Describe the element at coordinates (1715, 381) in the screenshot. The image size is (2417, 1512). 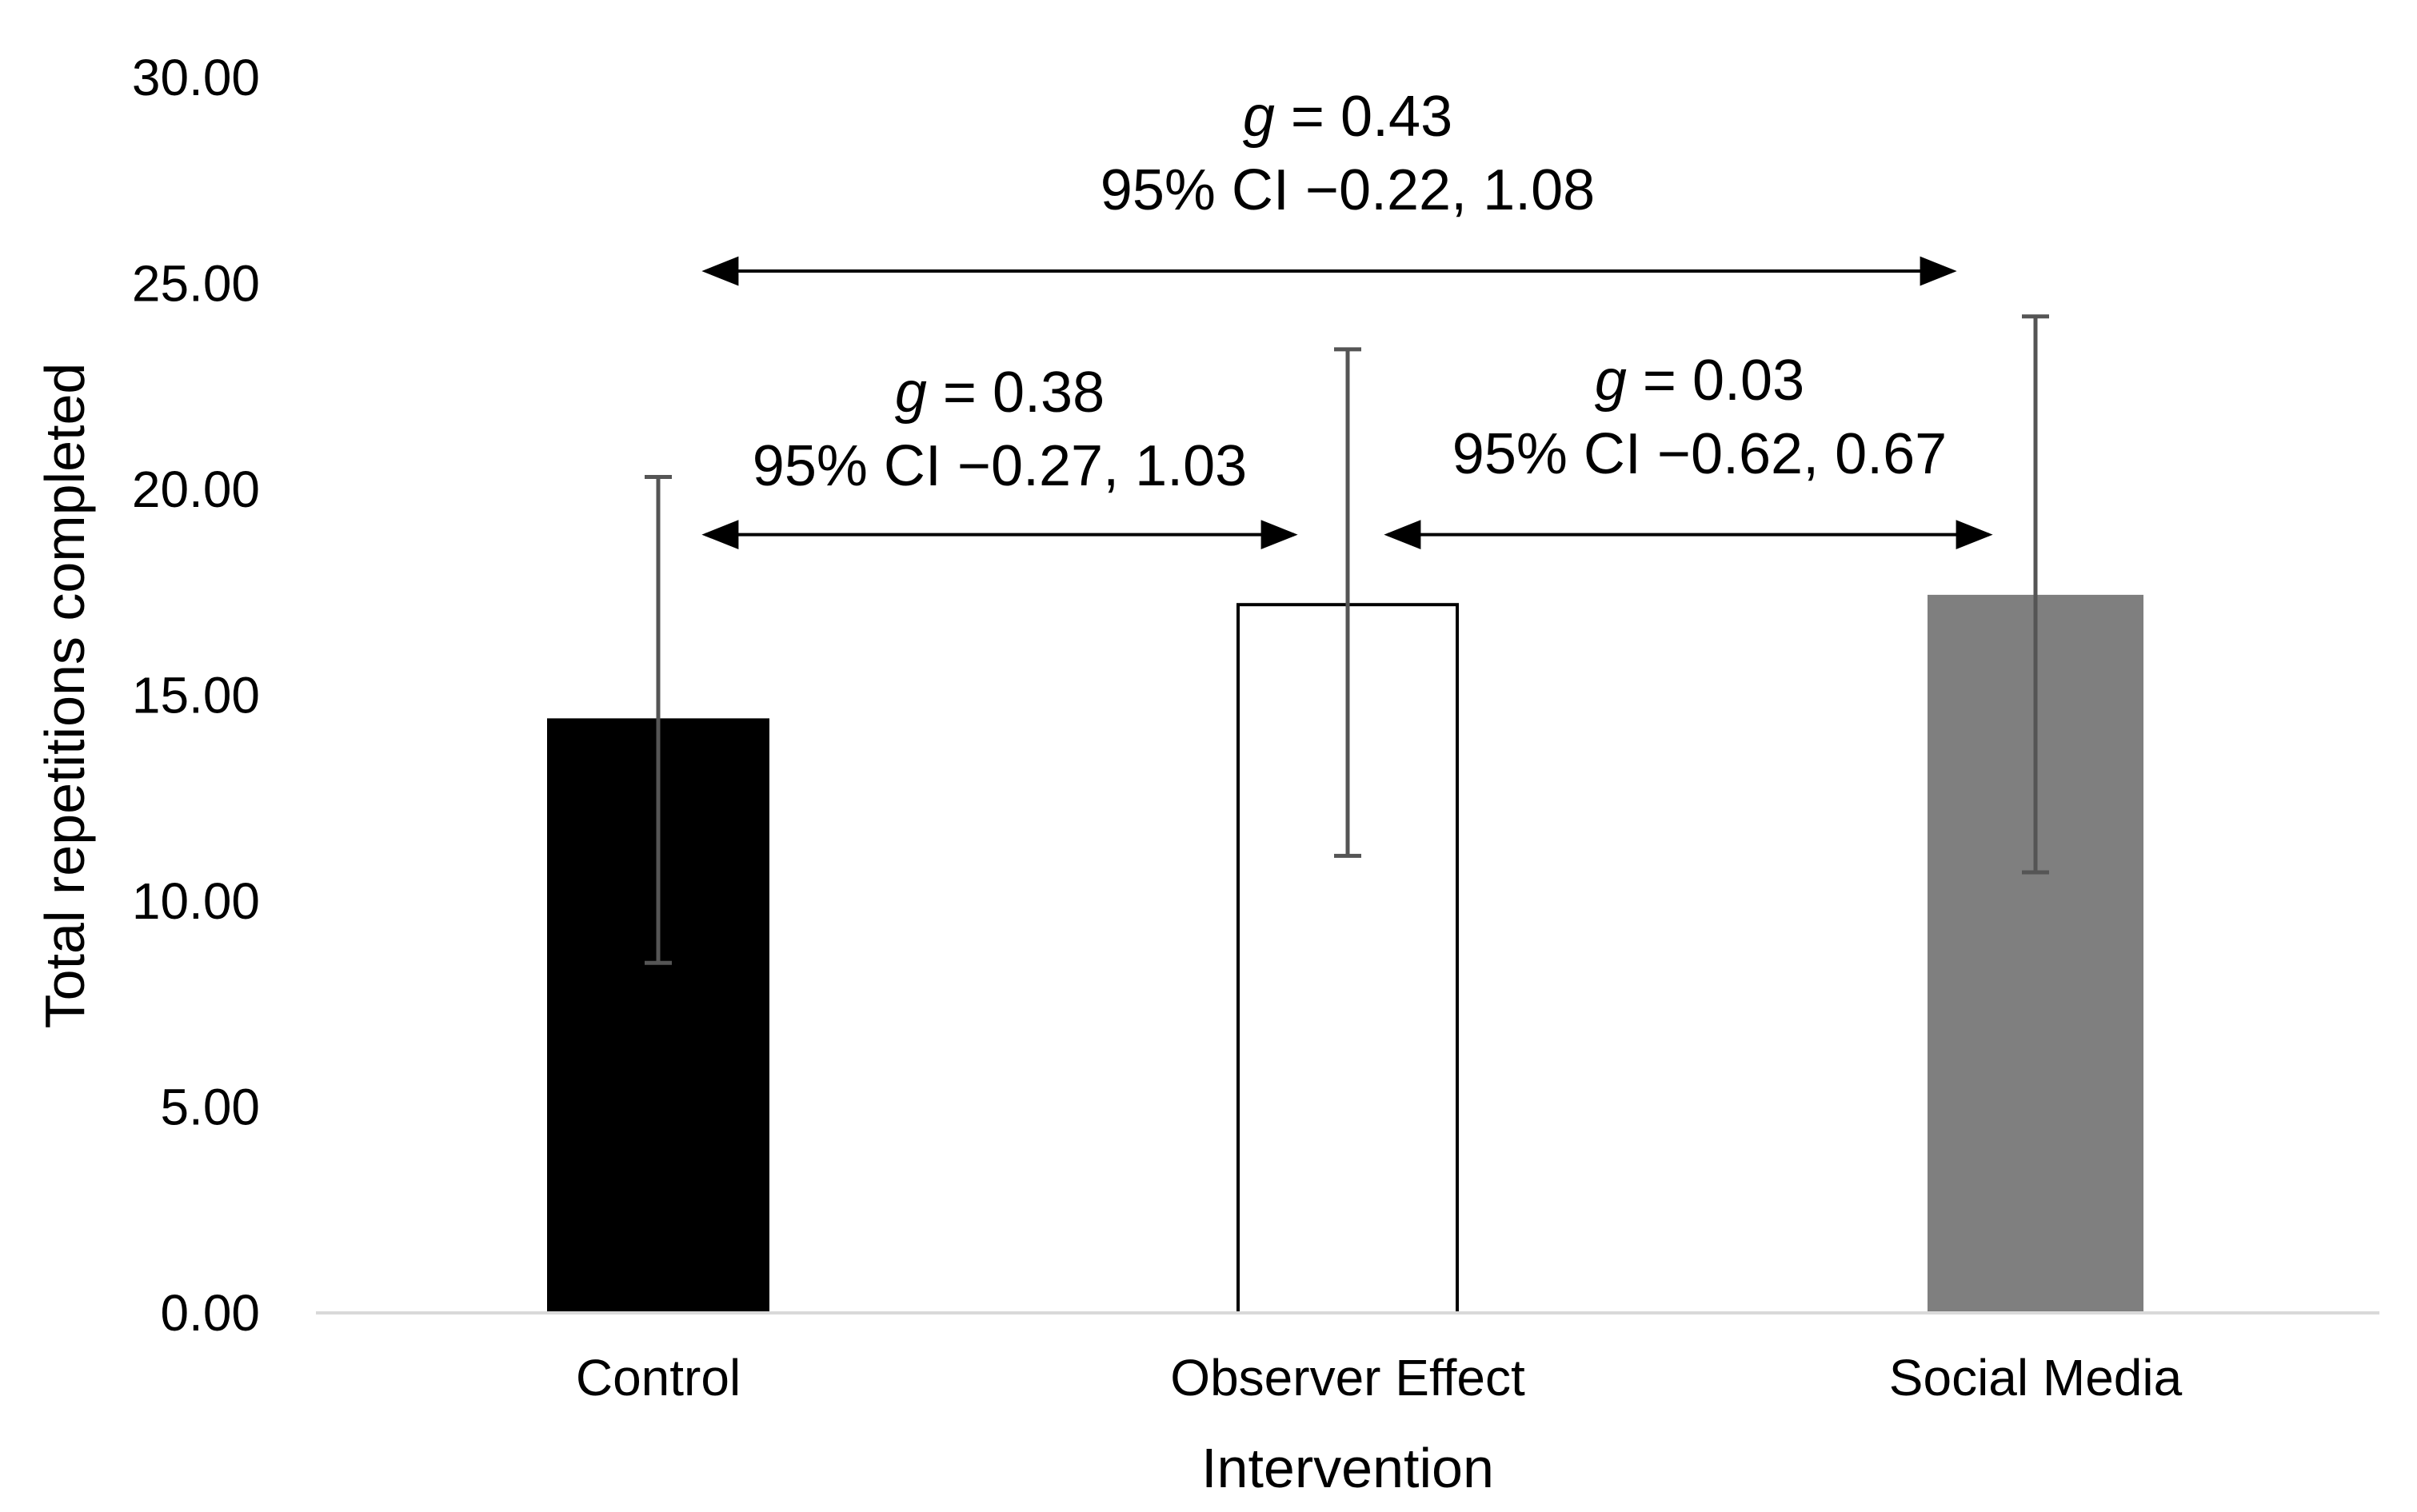
I see `effect-size-value: = 0.03` at that location.